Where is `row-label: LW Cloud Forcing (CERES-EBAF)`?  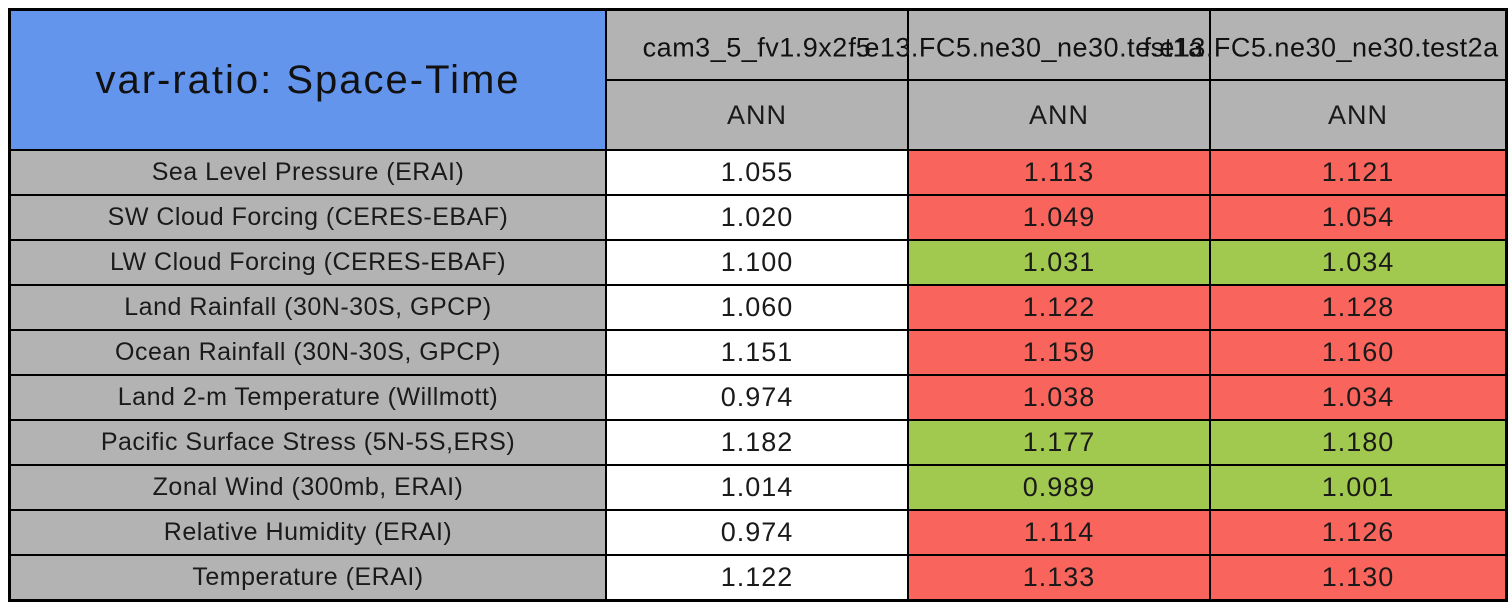
row-label: LW Cloud Forcing (CERES-EBAF) is located at coordinates (308, 262).